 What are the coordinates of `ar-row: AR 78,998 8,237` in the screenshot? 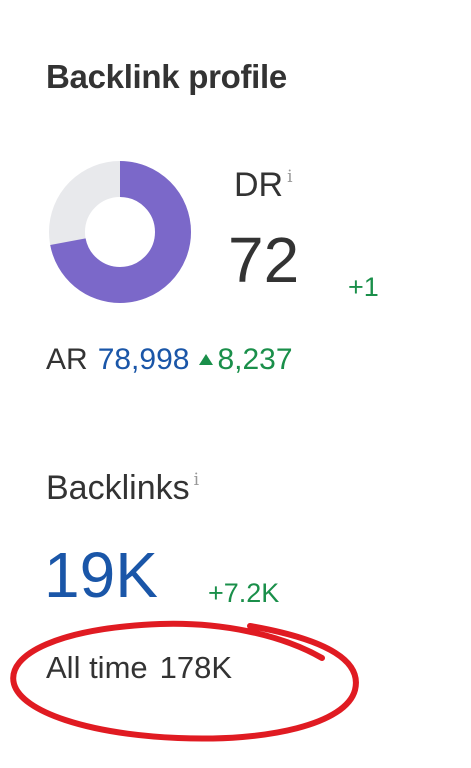 It's located at (169, 360).